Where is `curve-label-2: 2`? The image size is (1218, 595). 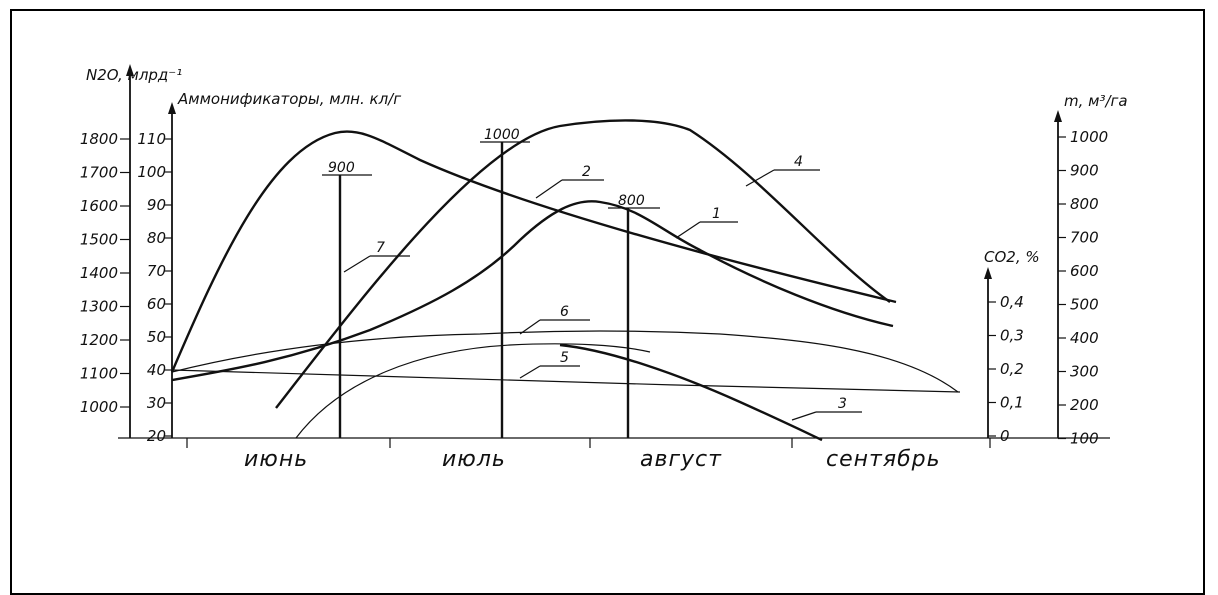 curve-label-2: 2 is located at coordinates (586, 172).